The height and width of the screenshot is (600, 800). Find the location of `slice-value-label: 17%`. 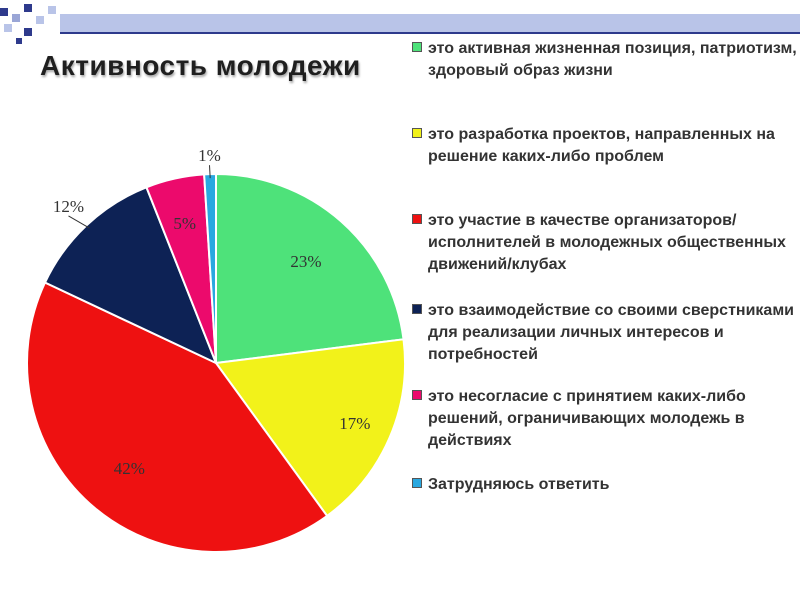

slice-value-label: 17% is located at coordinates (354, 423).